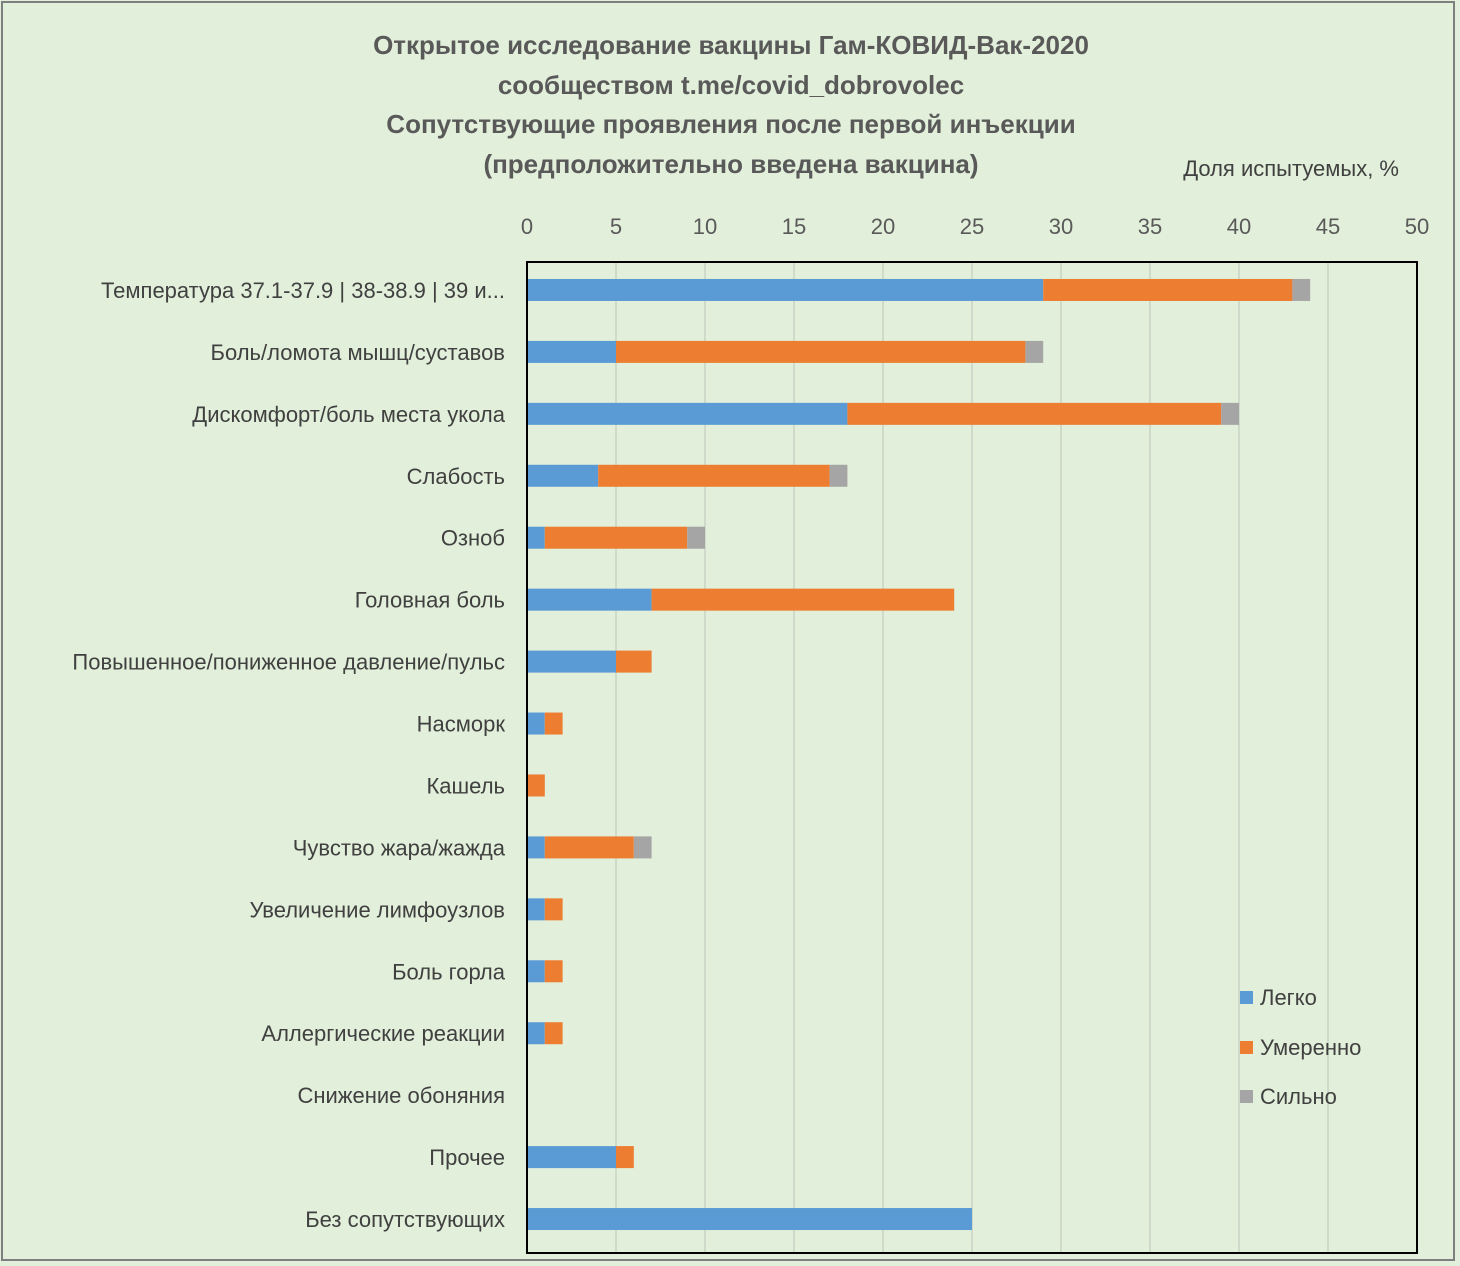  What do you see at coordinates (348, 414) in the screenshot?
I see `category-label: Дискомфорт/боль места укола` at bounding box center [348, 414].